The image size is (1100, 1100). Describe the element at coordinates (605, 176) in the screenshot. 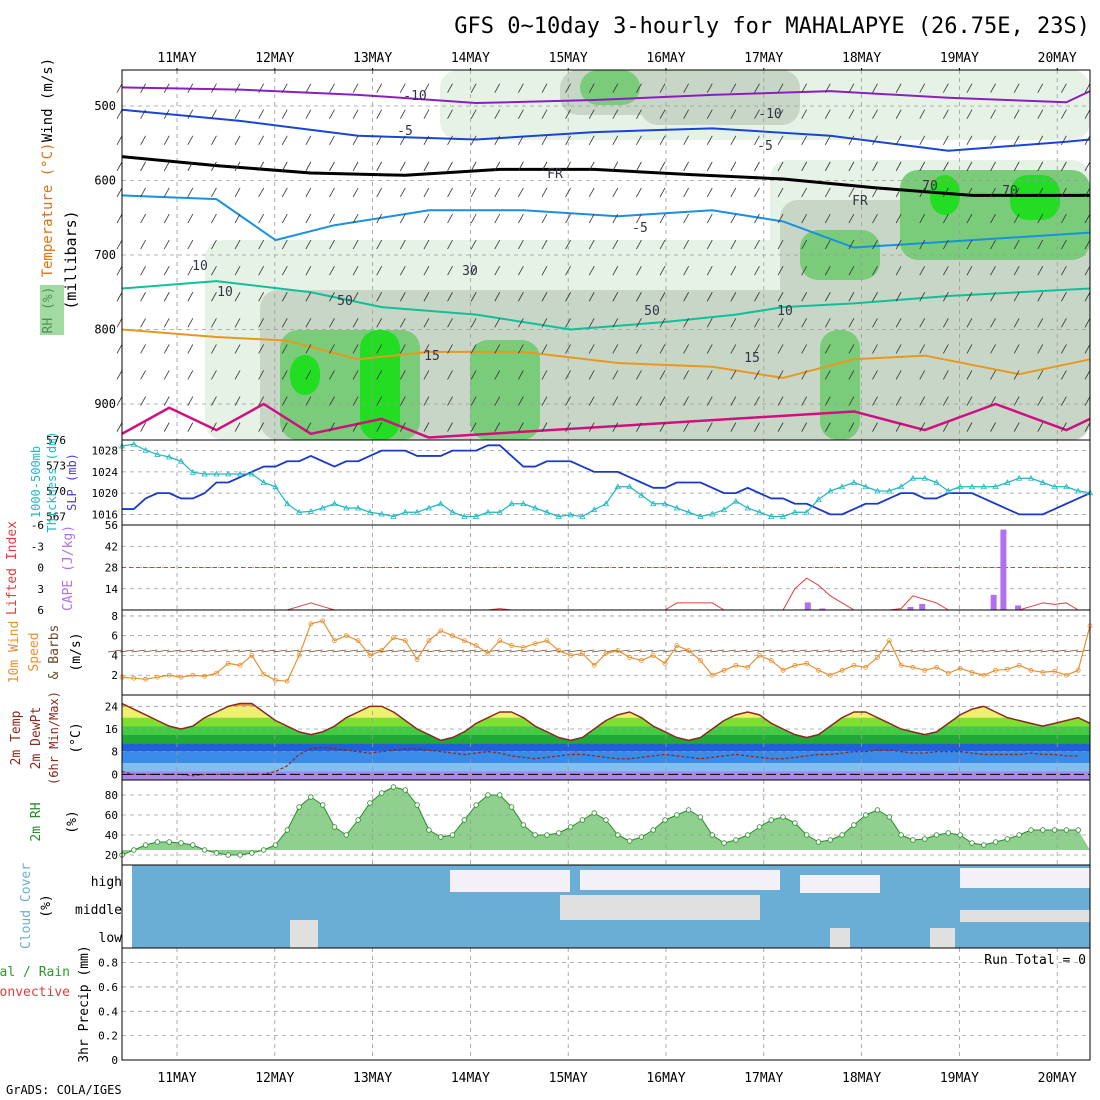

I see `temperature-contour` at that location.